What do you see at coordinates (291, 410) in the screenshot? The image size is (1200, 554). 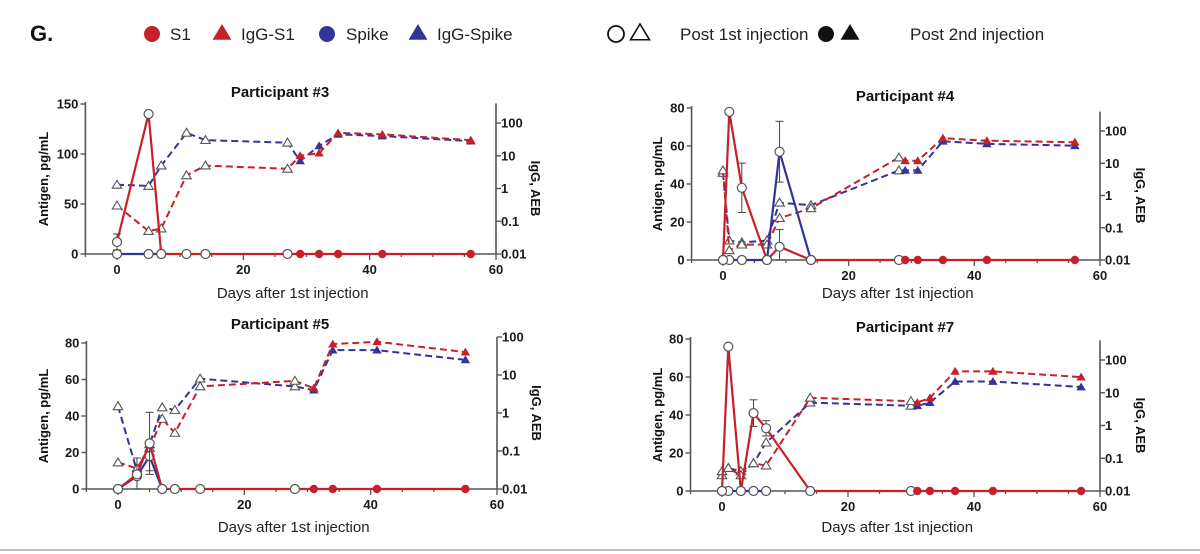 I see `series-igg-spike` at bounding box center [291, 410].